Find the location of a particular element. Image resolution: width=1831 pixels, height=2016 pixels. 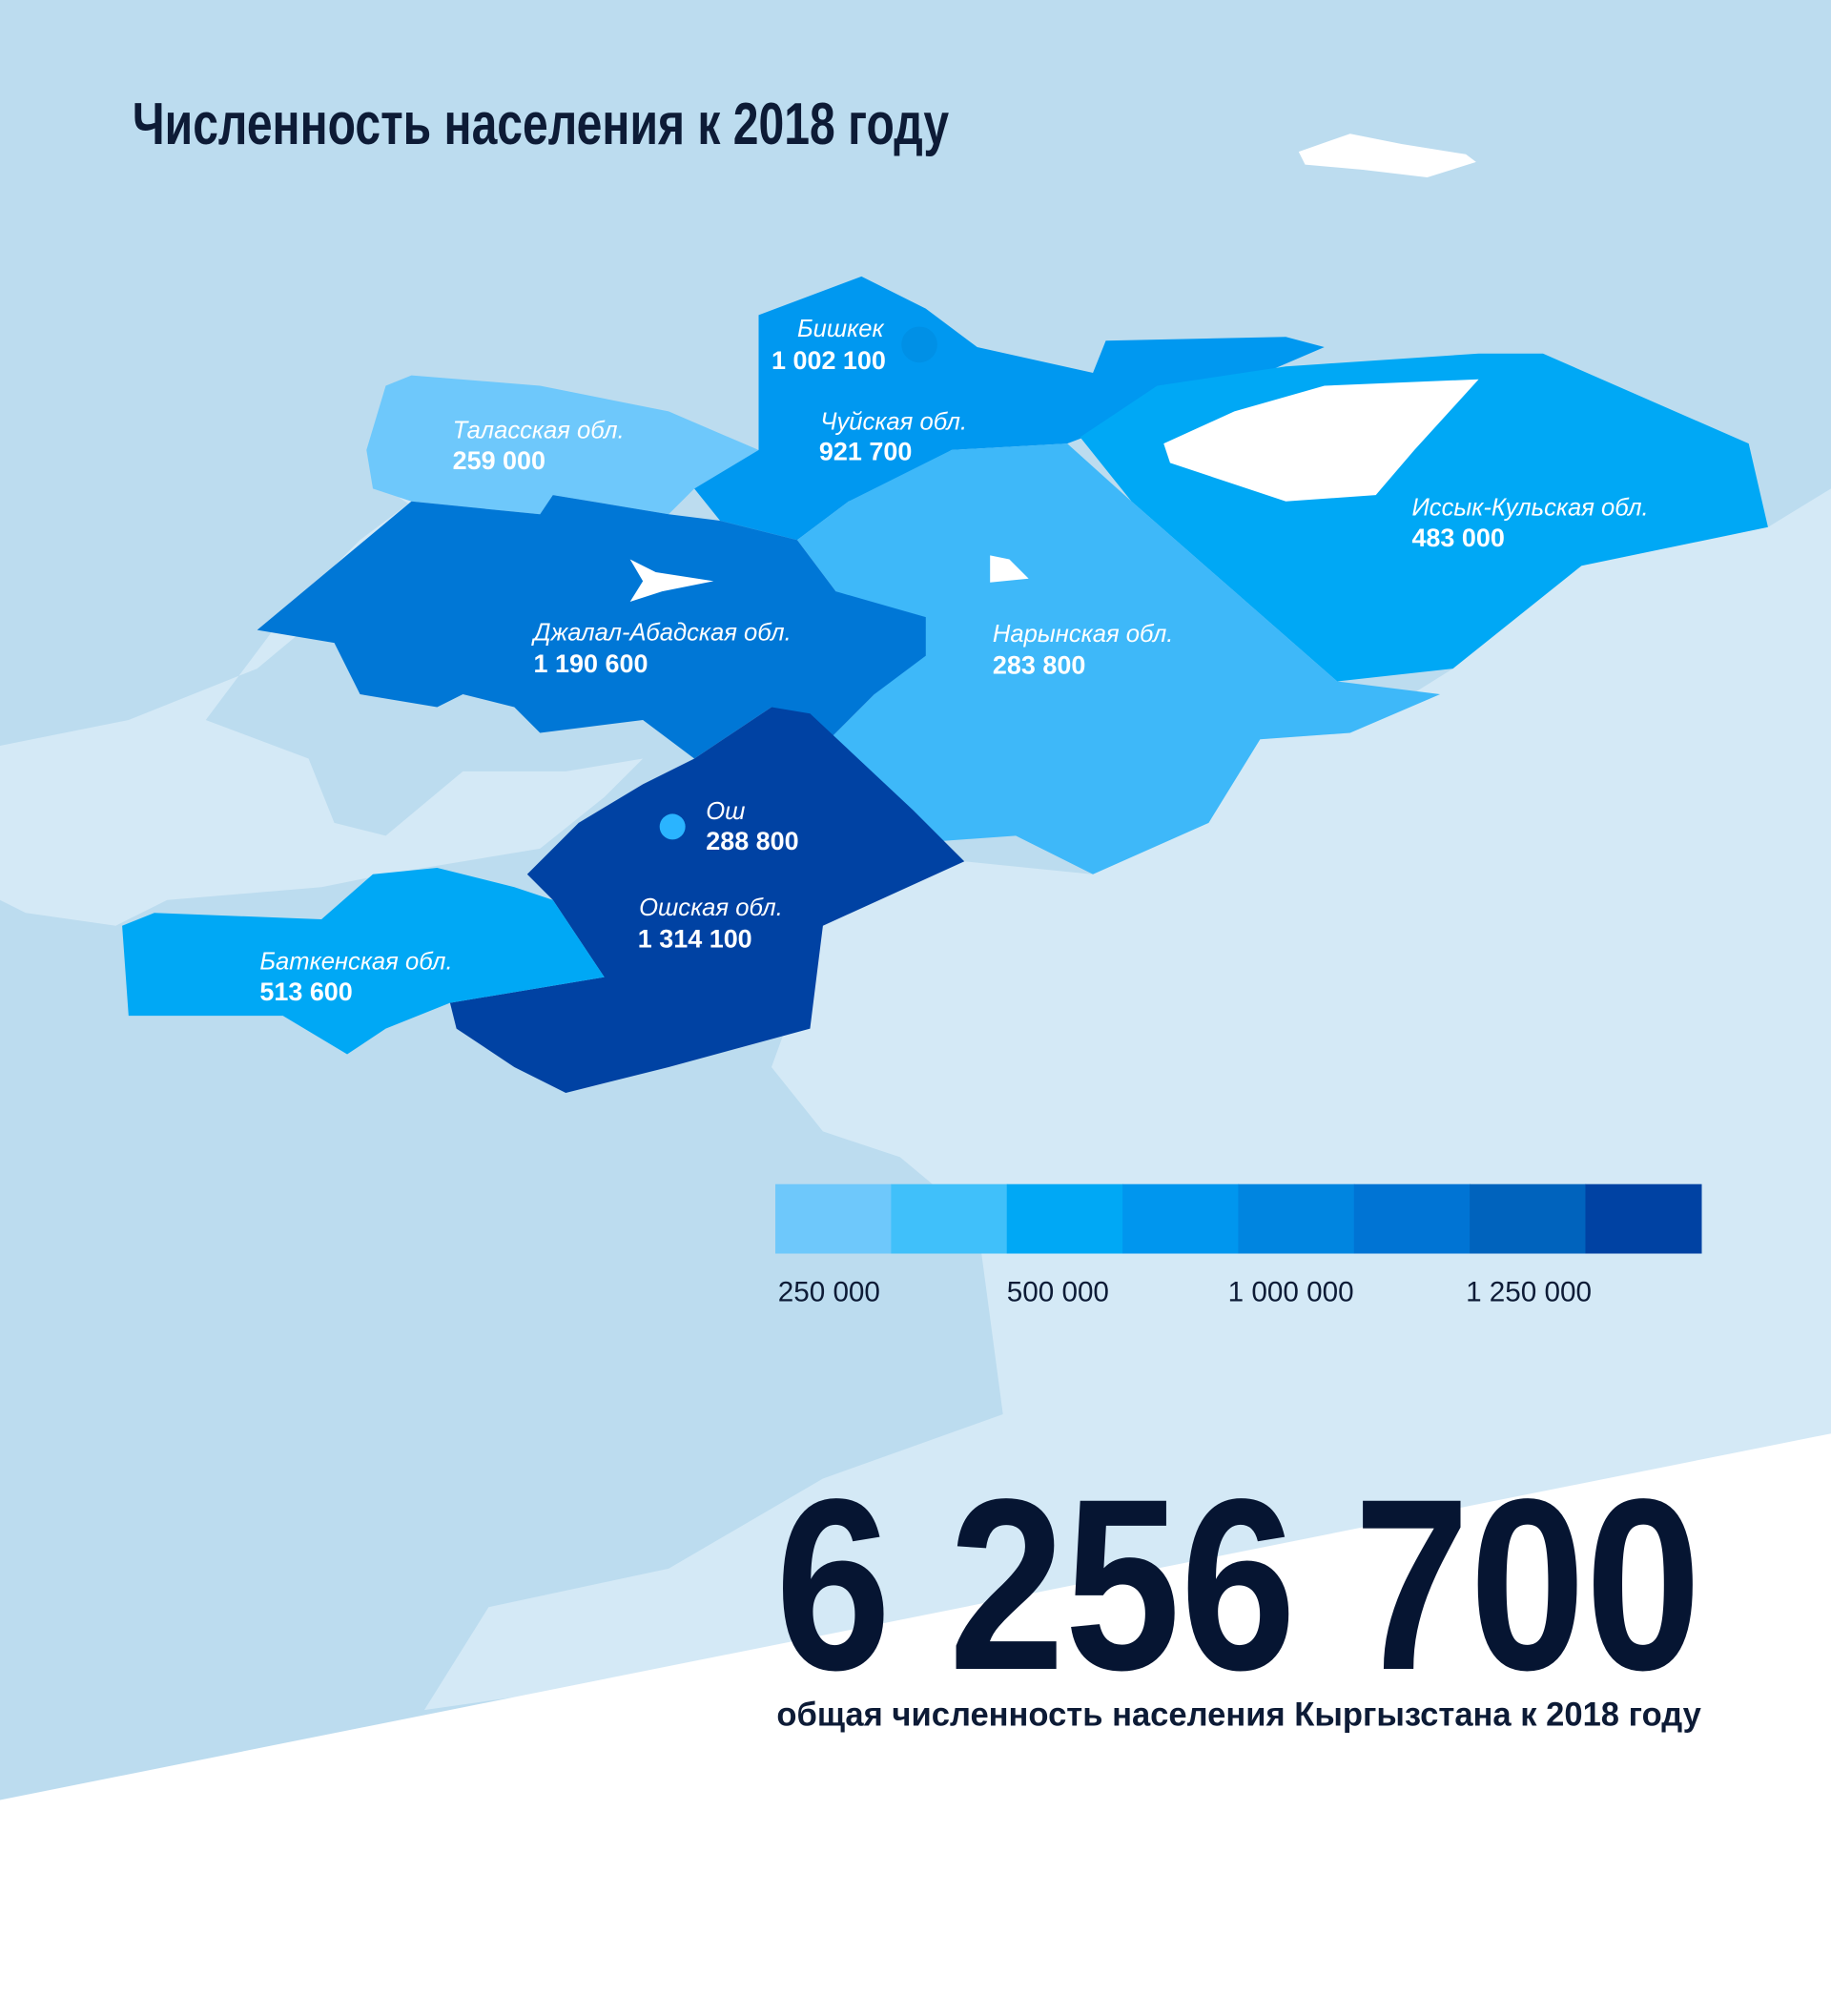

page-title: Численность населения к 2018 году is located at coordinates (542, 125).